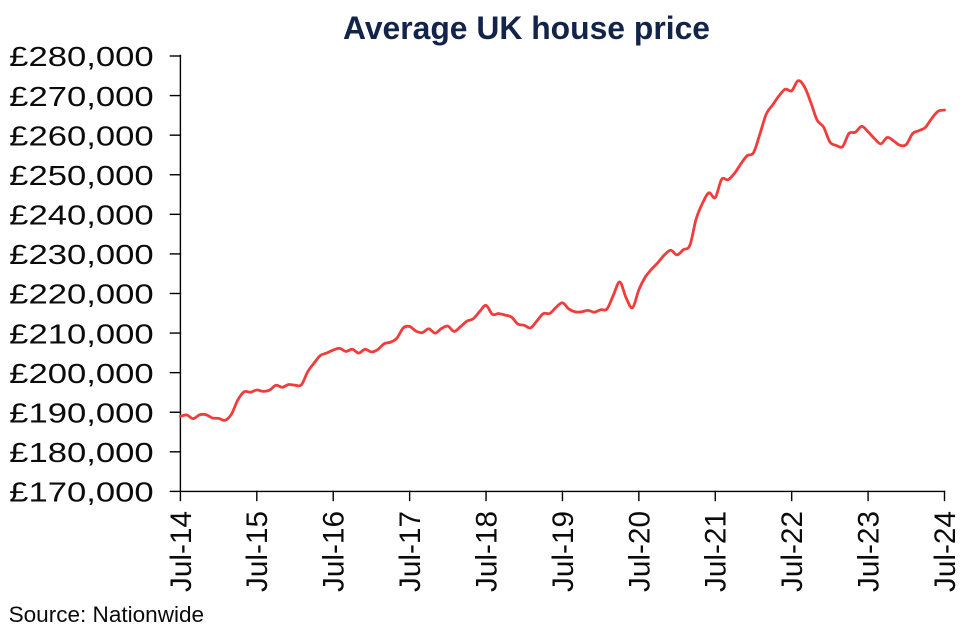 The height and width of the screenshot is (635, 974). I want to click on svg-text: £240,000, so click(81, 215).